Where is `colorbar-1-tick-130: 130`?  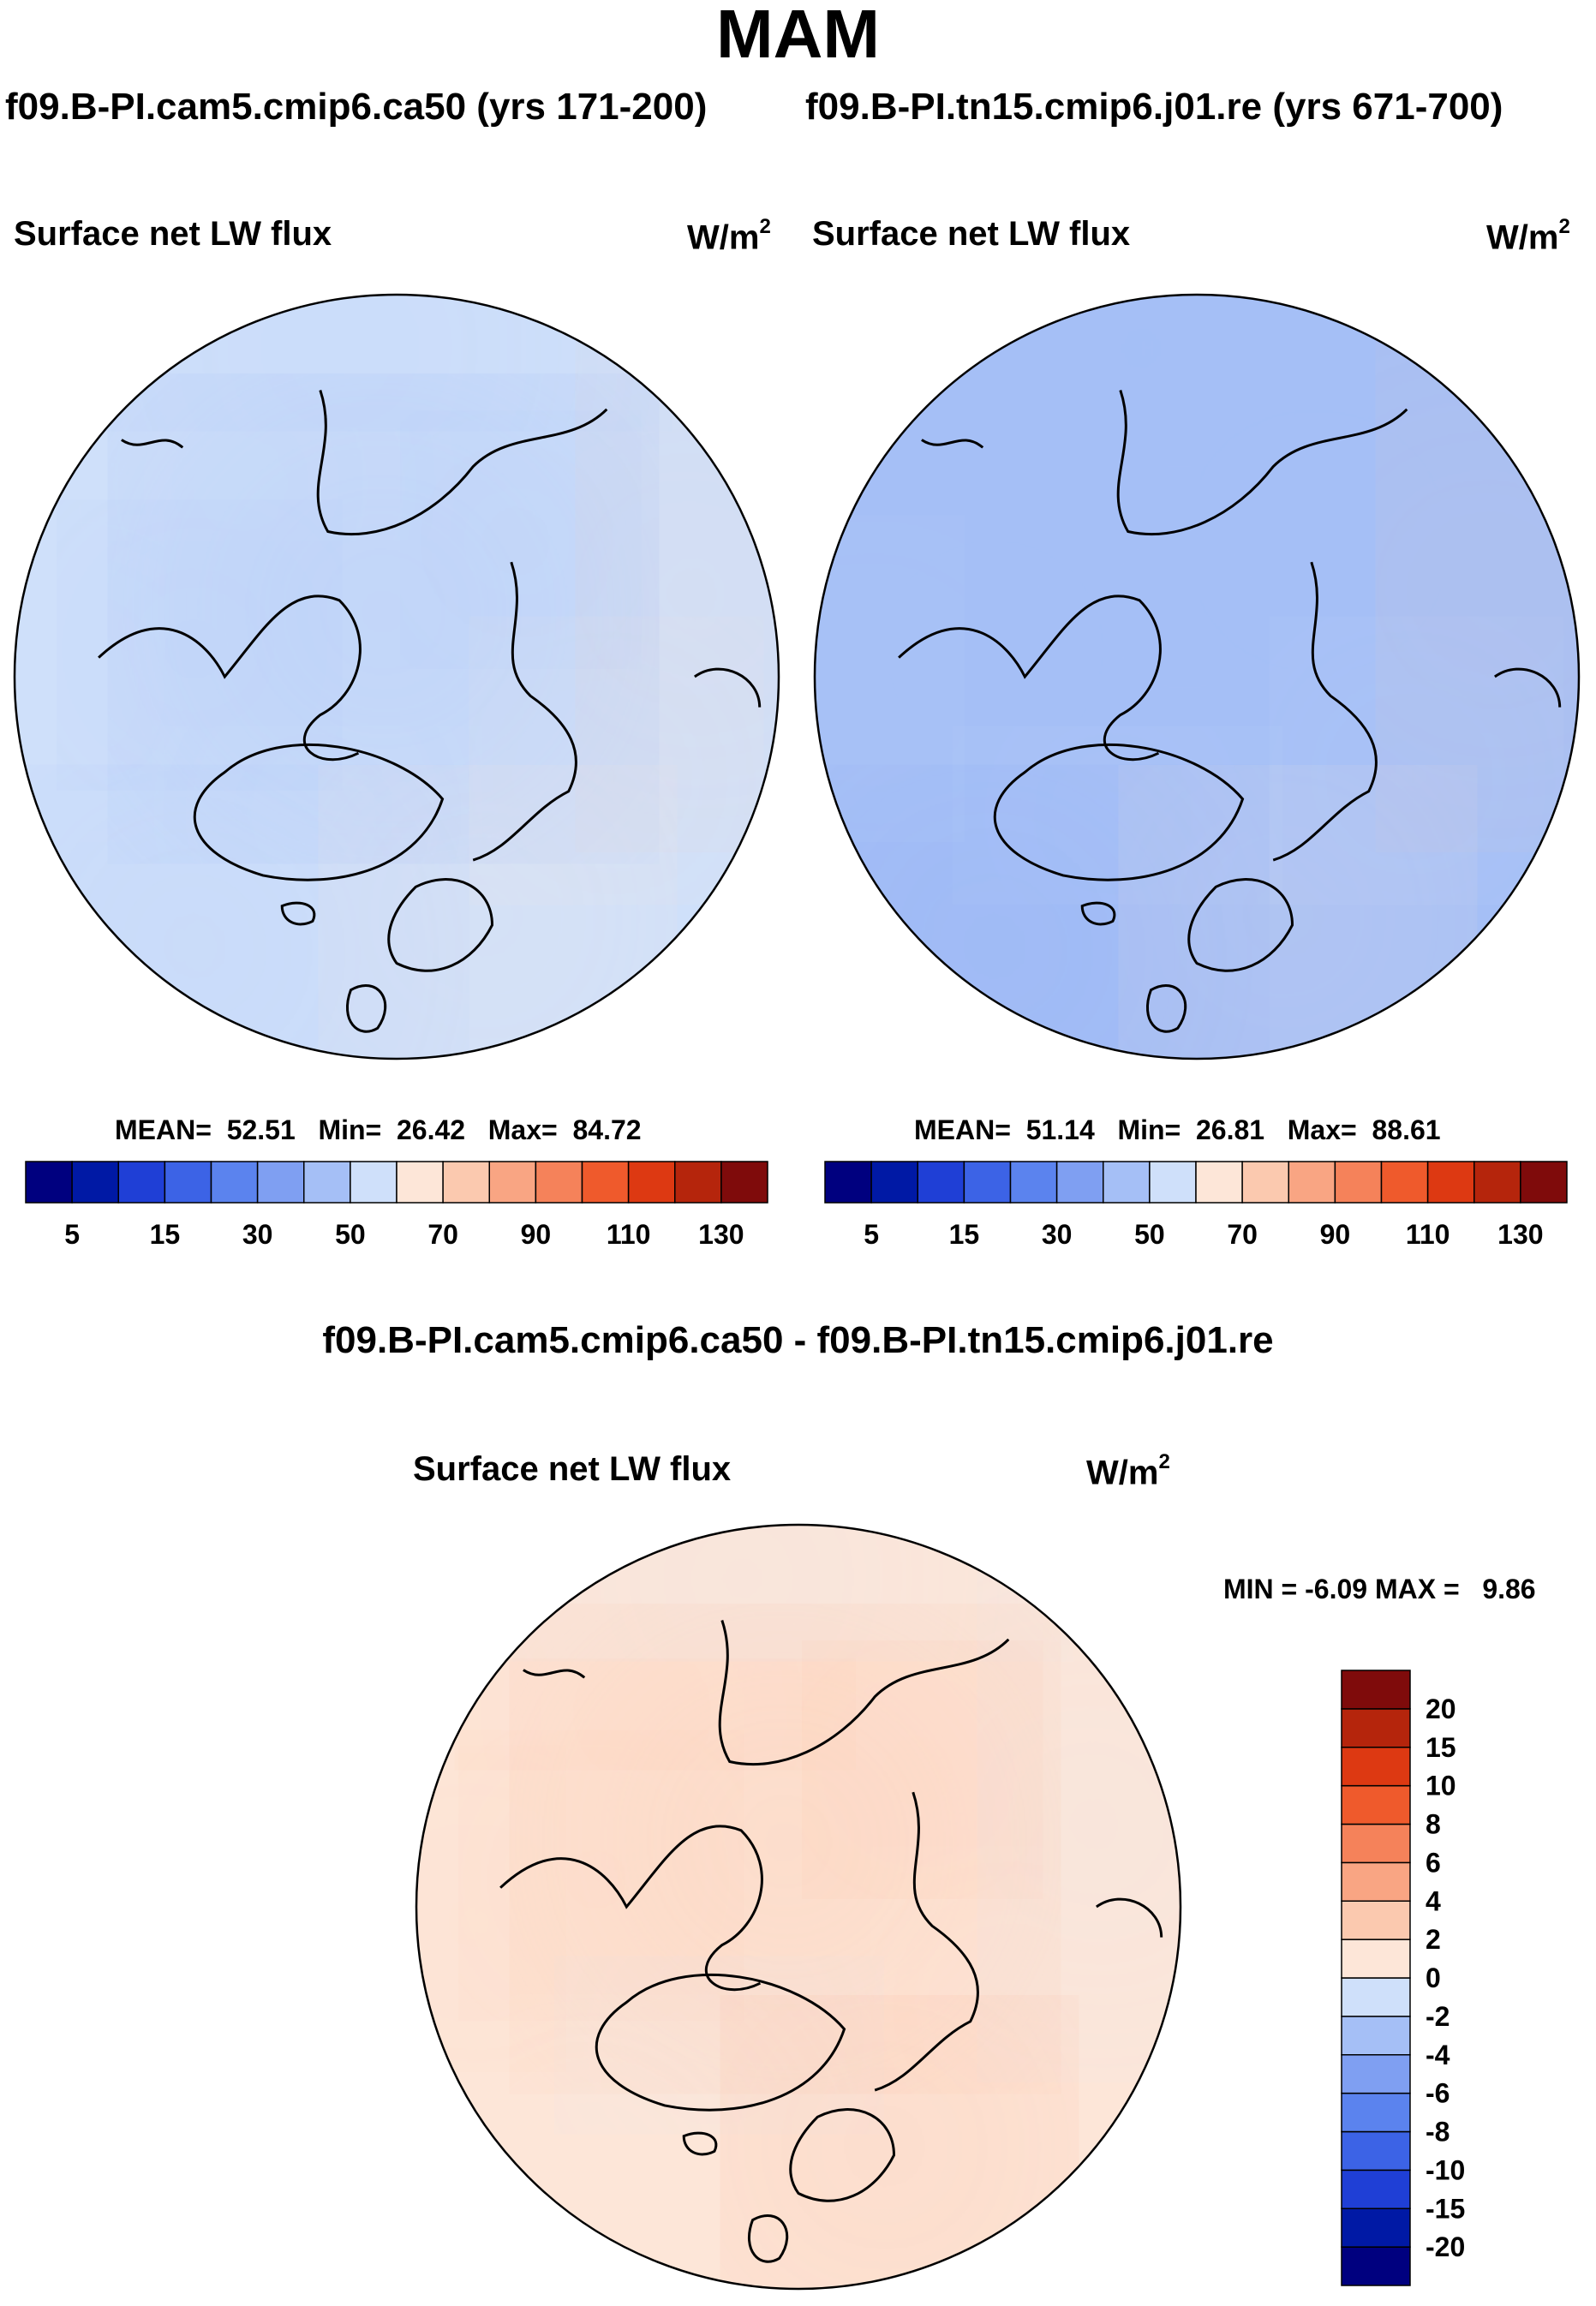
colorbar-1-tick-130: 130 is located at coordinates (721, 1234).